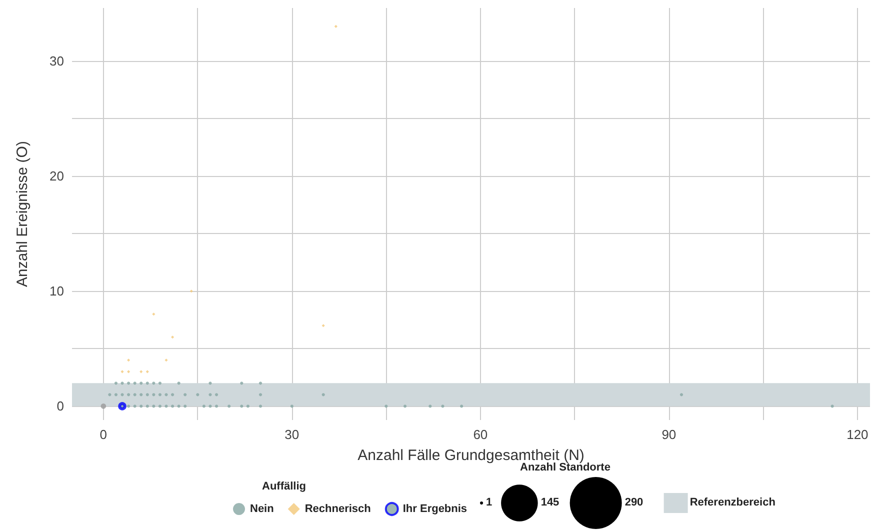 The image size is (882, 530). Describe the element at coordinates (104, 434) in the screenshot. I see `x-tick-label: 0` at that location.